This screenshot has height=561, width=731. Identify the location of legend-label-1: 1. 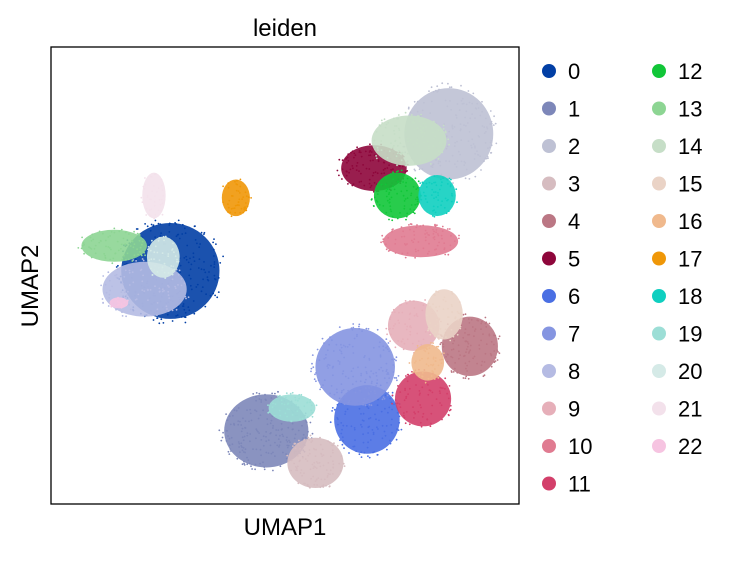
(574, 109).